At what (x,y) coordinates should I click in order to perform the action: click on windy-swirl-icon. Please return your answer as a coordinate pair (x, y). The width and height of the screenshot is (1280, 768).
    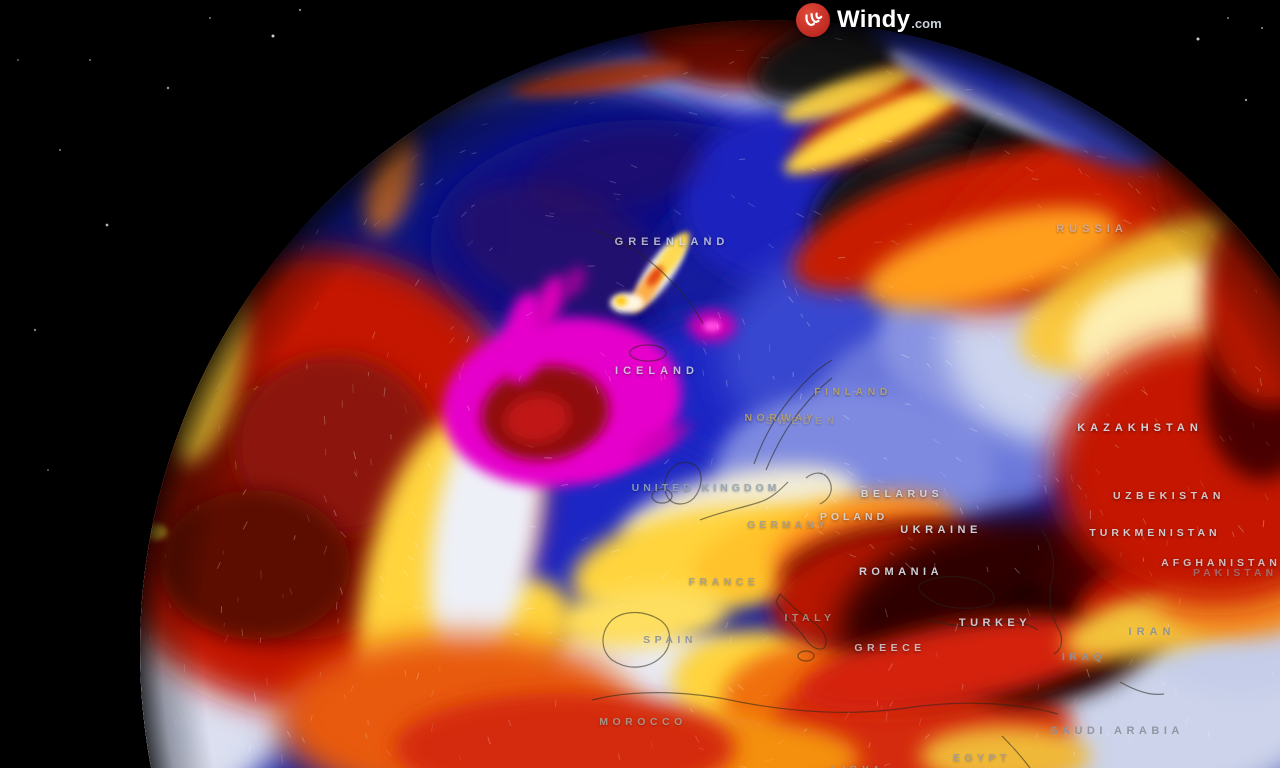
    Looking at the image, I should click on (813, 20).